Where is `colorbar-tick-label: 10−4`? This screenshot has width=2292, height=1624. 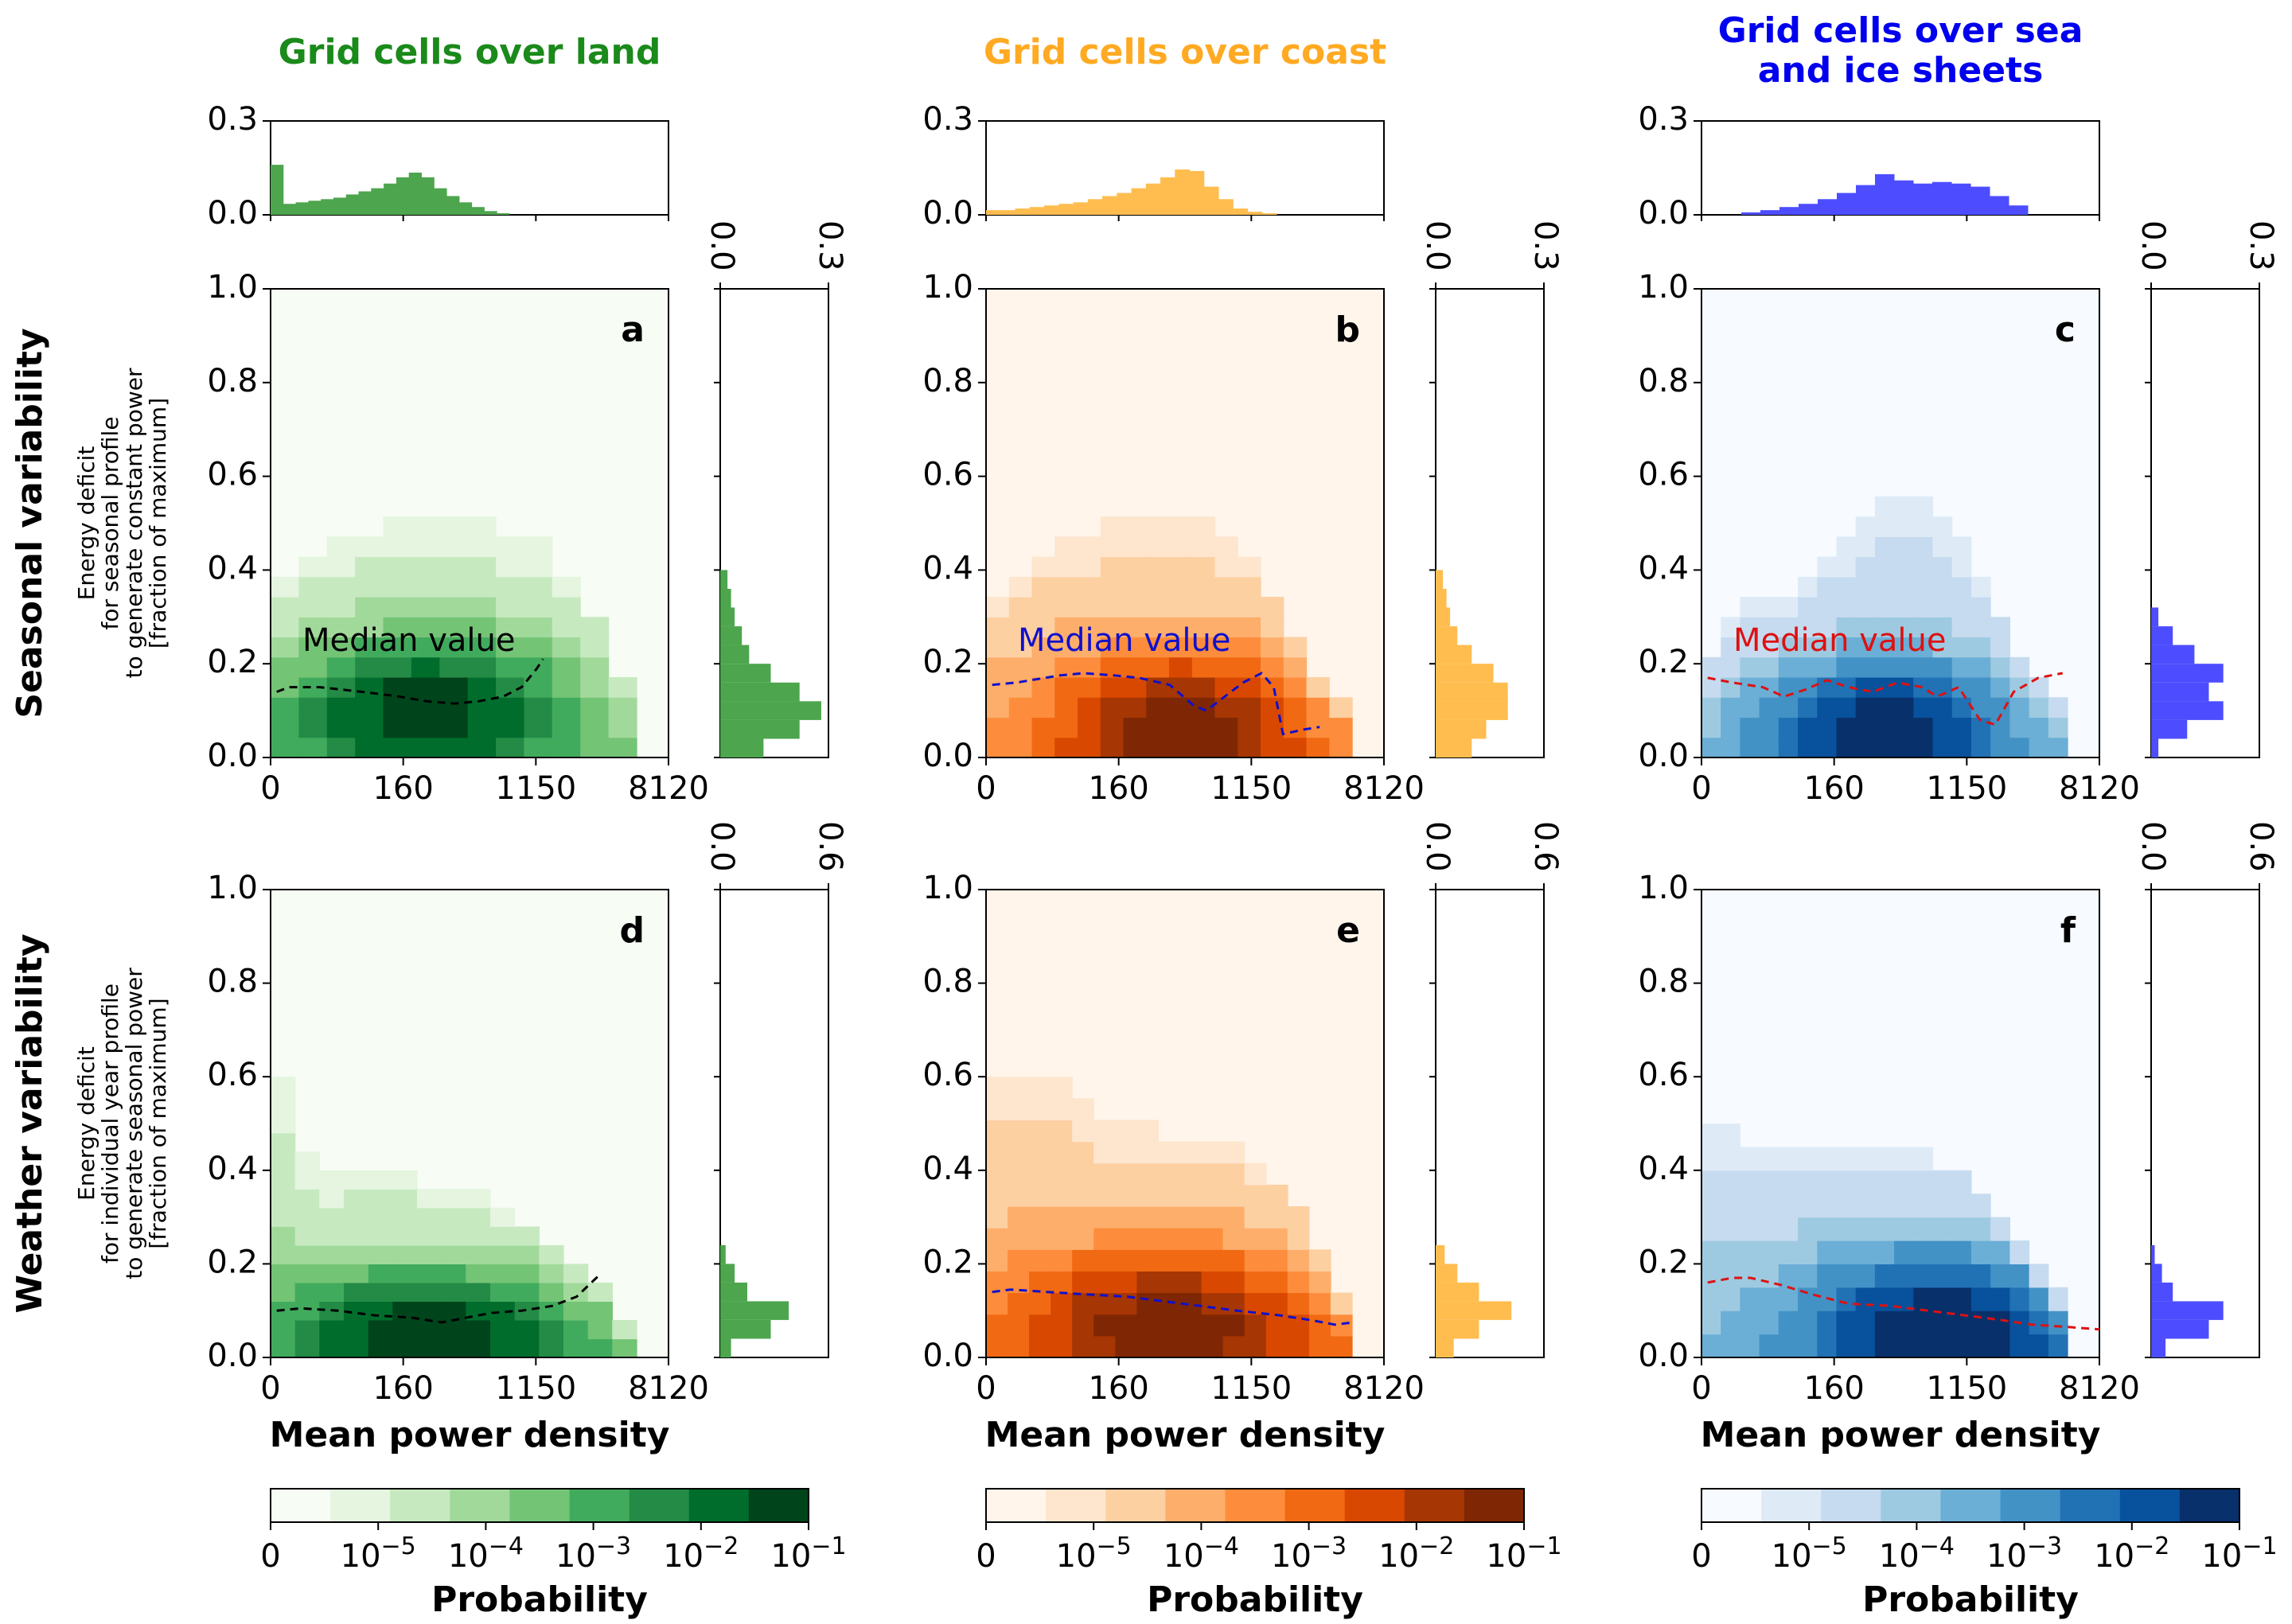 colorbar-tick-label: 10−4 is located at coordinates (1201, 1553).